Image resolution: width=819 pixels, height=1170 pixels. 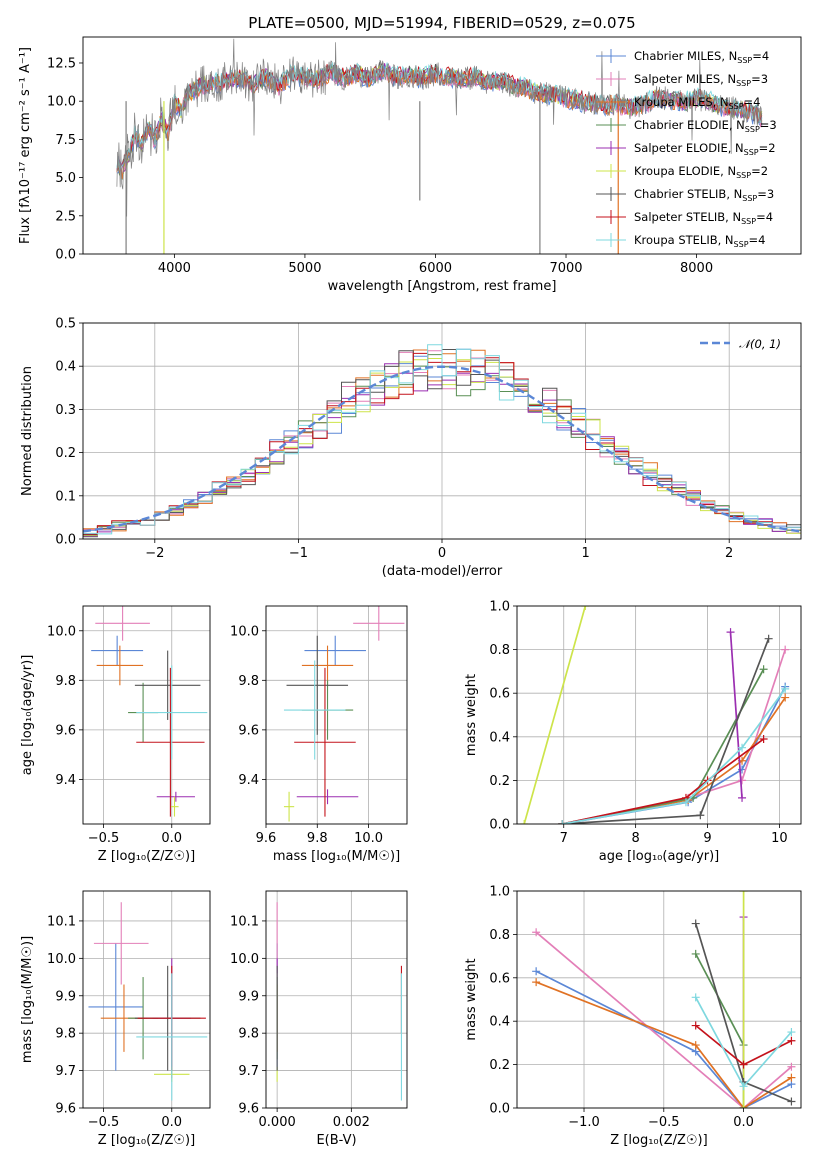 I want to click on x-tick-label: 0, so click(x=442, y=553).